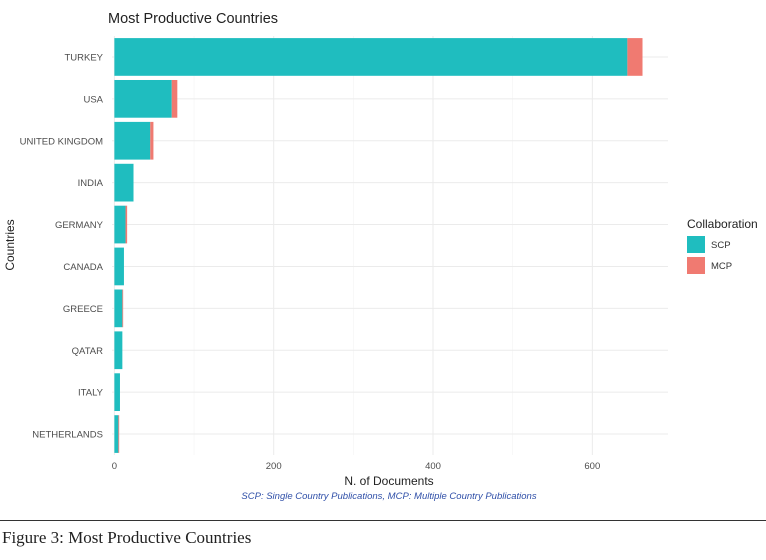 Image resolution: width=766 pixels, height=560 pixels. What do you see at coordinates (356, 466) in the screenshot?
I see `x-tick-labels: 0 200 400 600` at bounding box center [356, 466].